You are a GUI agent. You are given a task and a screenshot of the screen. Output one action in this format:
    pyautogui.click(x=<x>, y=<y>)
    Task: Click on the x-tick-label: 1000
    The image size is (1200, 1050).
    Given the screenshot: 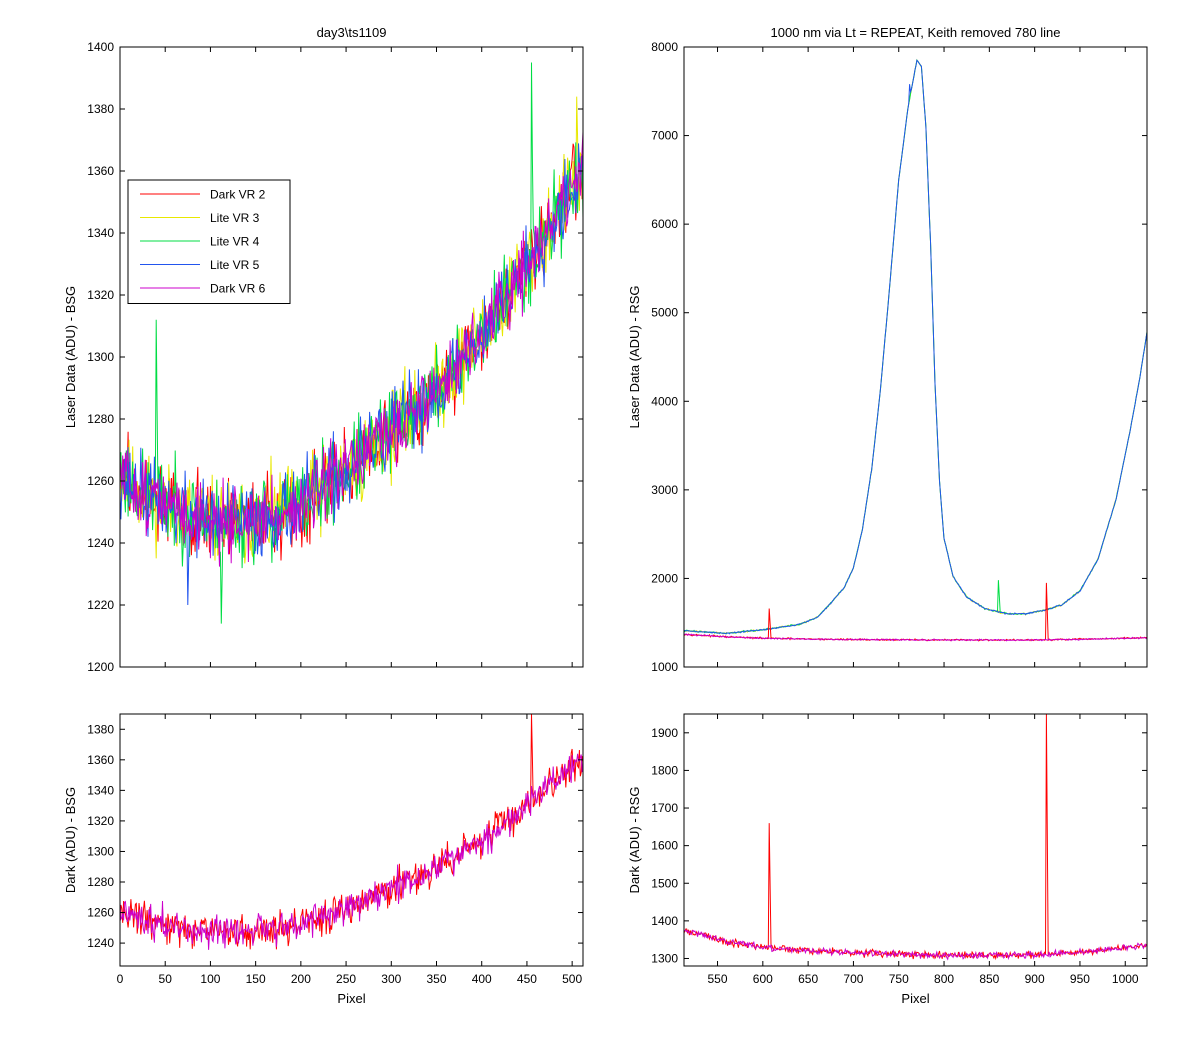 What is the action you would take?
    pyautogui.click(x=1125, y=979)
    